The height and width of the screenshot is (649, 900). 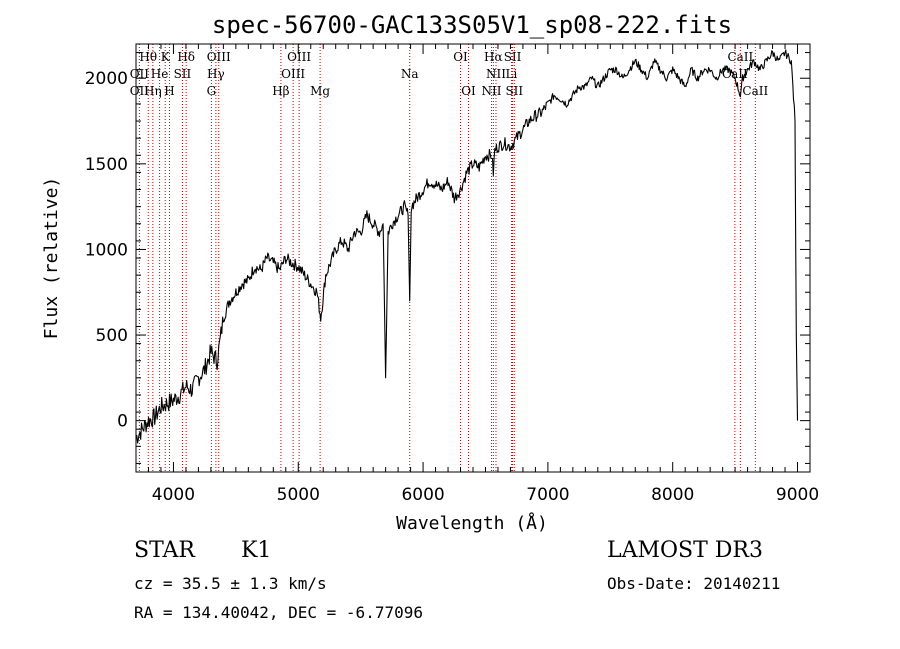 I want to click on ra-dec: RA = 134.40042, DEC = -6.77096, so click(x=278, y=612).